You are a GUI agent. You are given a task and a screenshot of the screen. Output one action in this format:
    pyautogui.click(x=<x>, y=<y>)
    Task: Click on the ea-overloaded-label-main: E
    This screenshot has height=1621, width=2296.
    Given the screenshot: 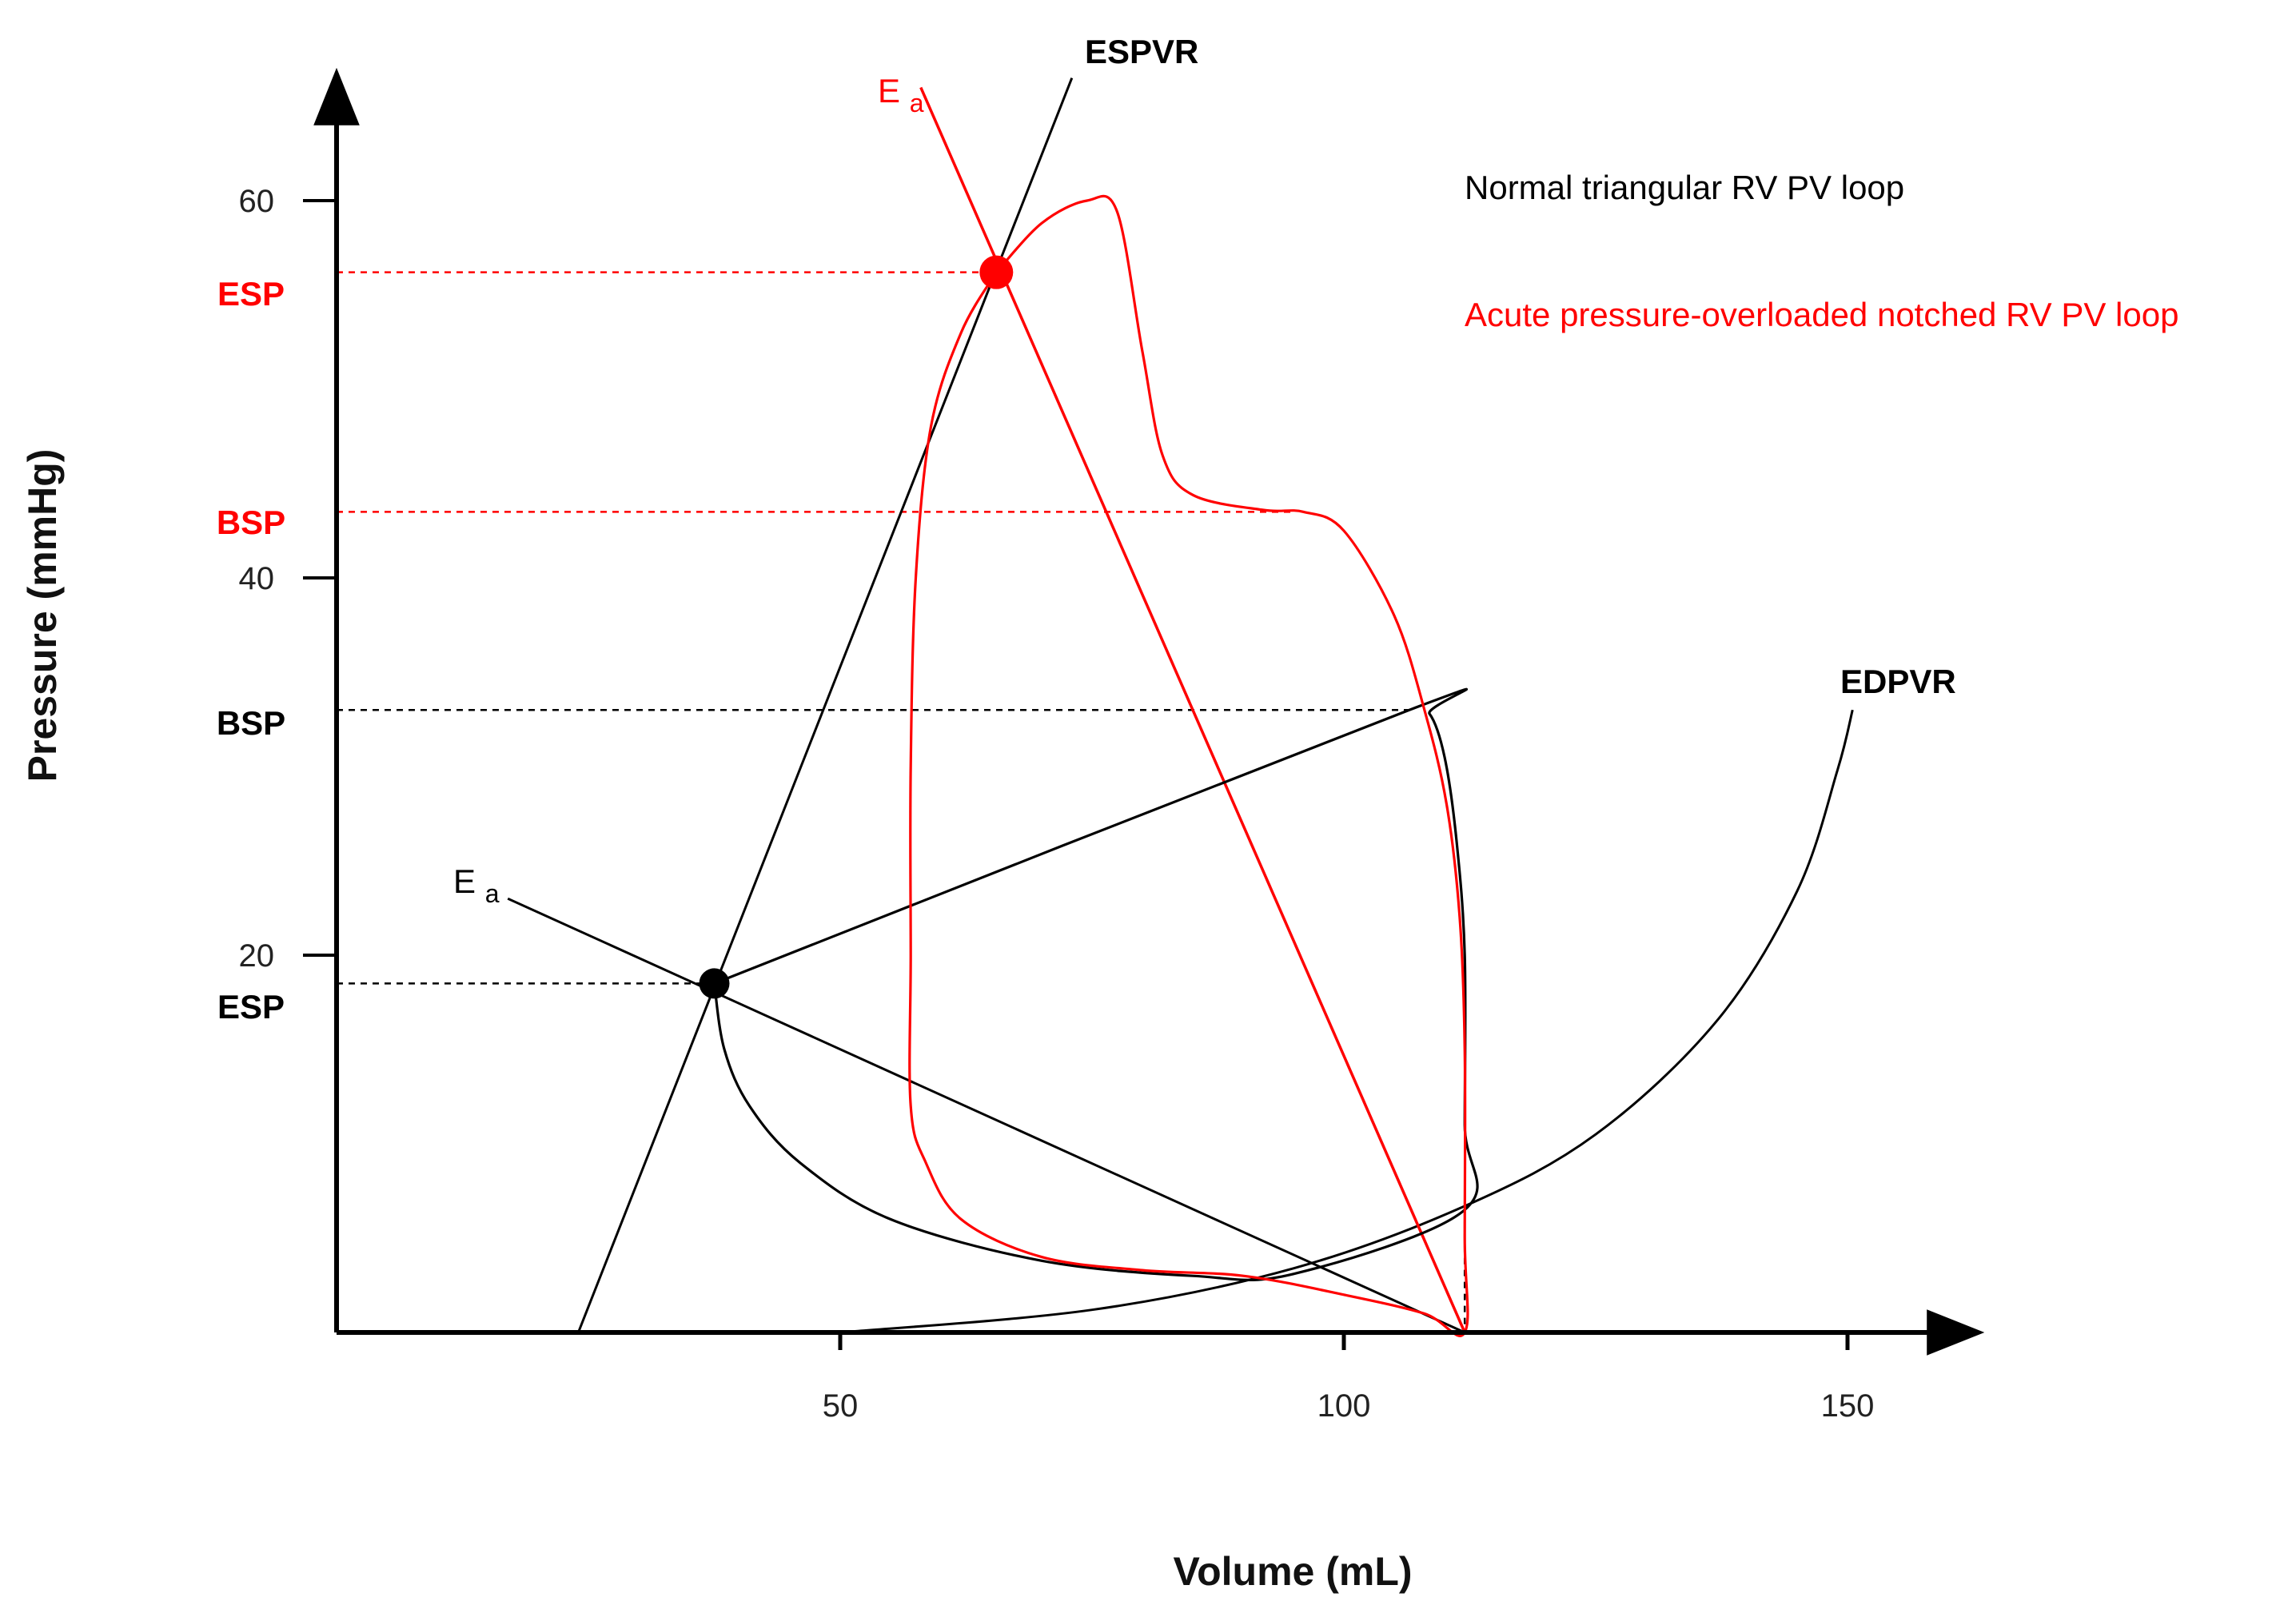 What is the action you would take?
    pyautogui.click(x=889, y=91)
    